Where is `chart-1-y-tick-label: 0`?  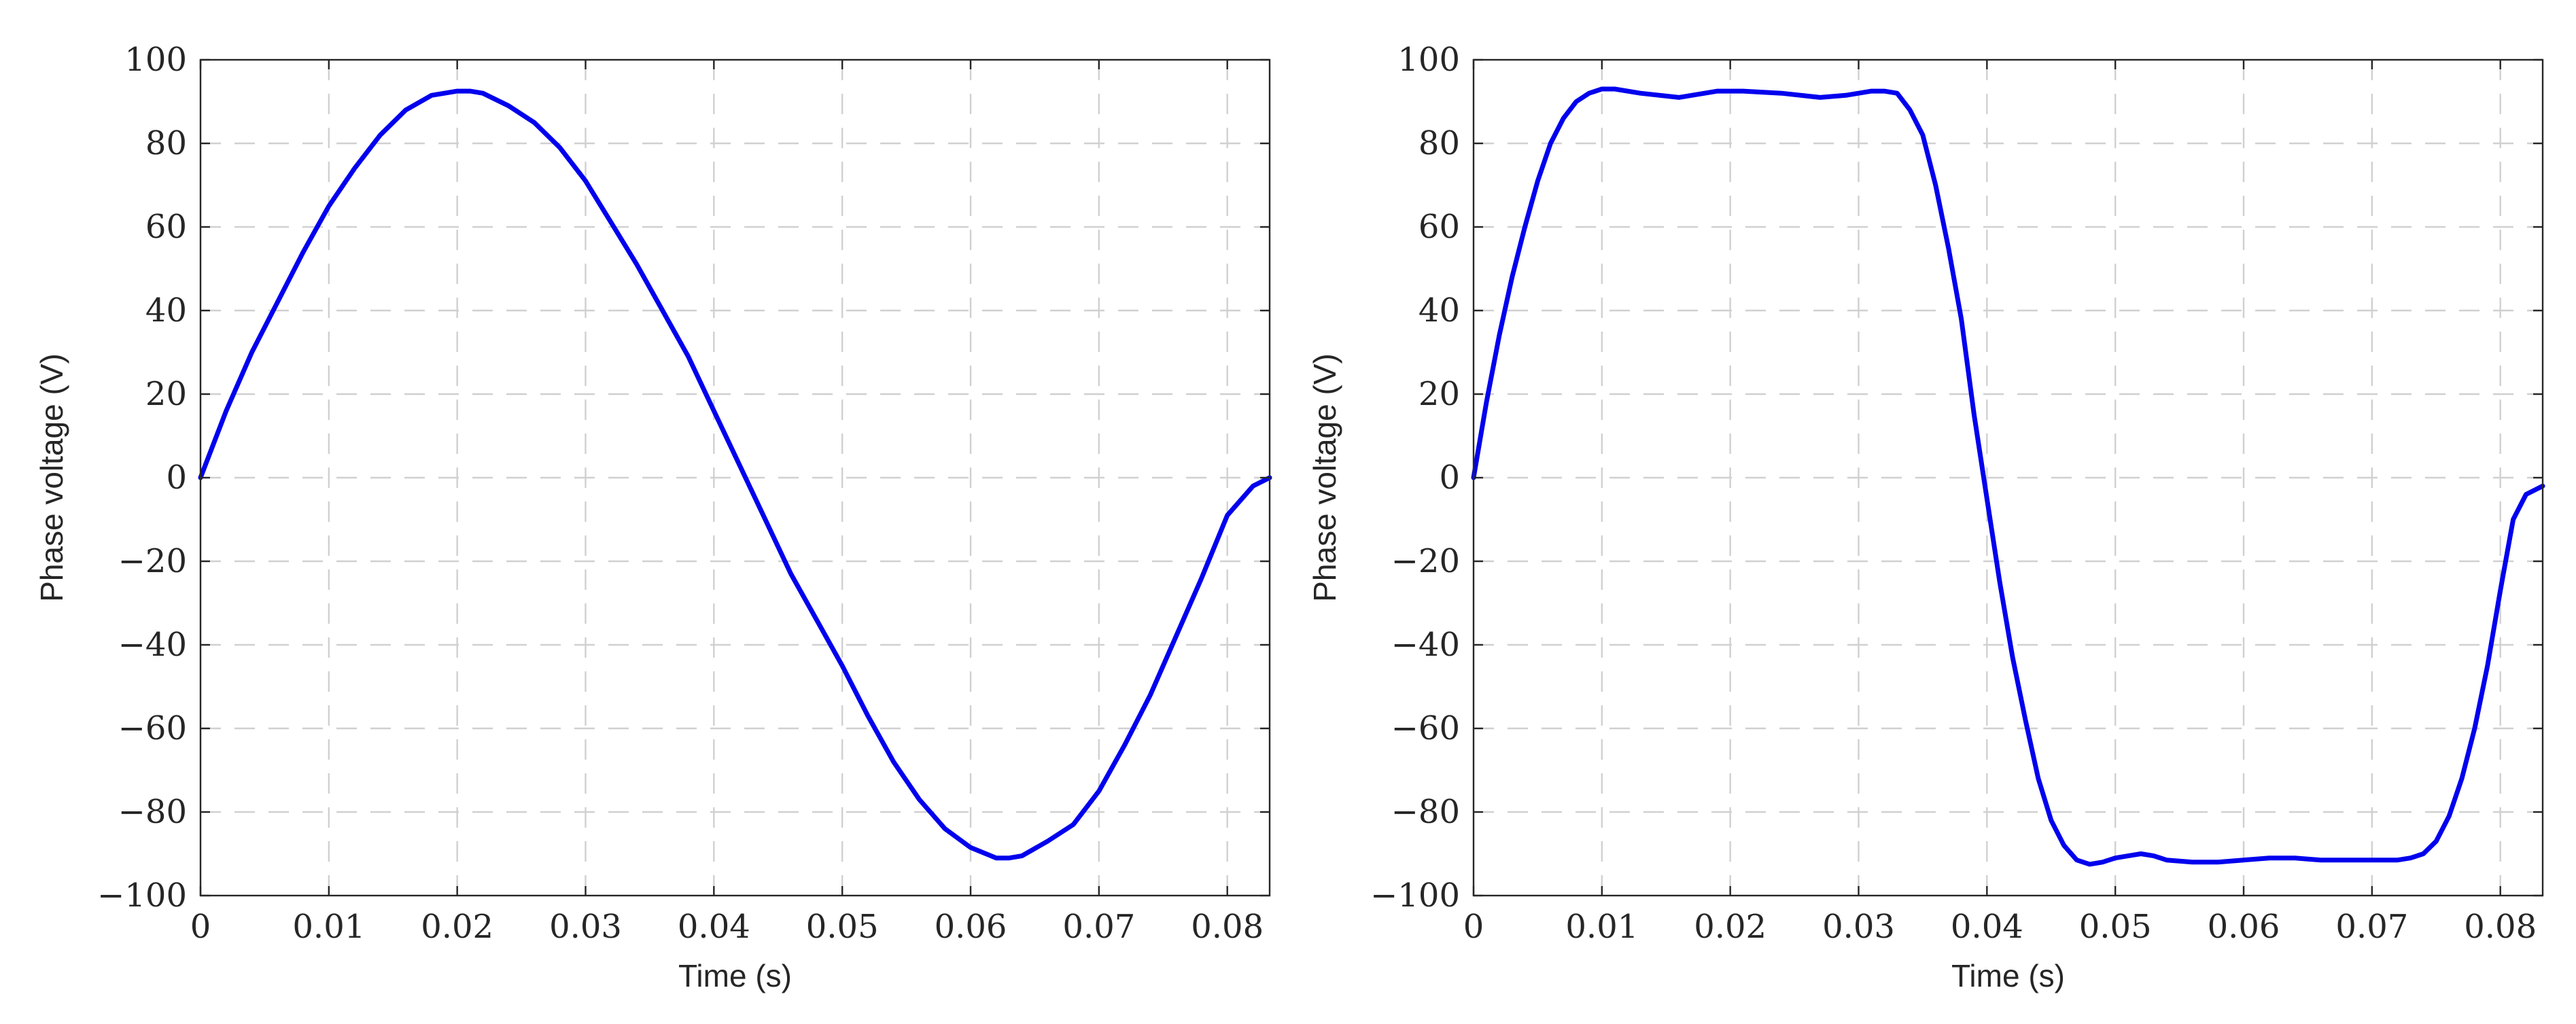
chart-1-y-tick-label: 0 is located at coordinates (1449, 478).